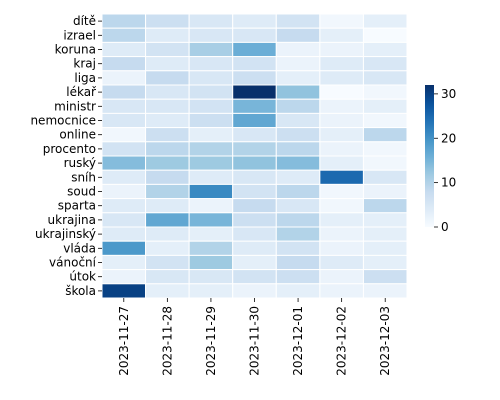 This screenshot has width=500, height=400. I want to click on colorbar-tick-label: 20, so click(448, 138).